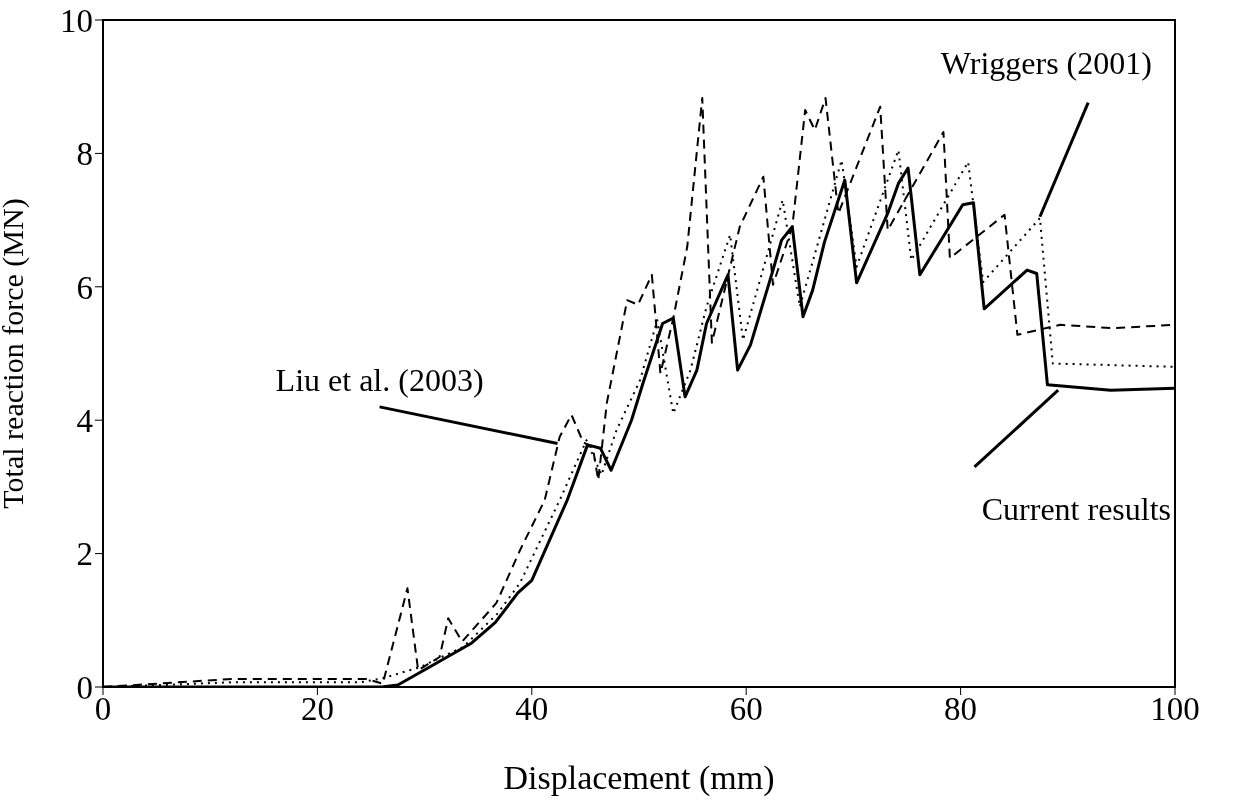 This screenshot has height=801, width=1236. What do you see at coordinates (76, 20) in the screenshot?
I see `y-tick-label: 10` at bounding box center [76, 20].